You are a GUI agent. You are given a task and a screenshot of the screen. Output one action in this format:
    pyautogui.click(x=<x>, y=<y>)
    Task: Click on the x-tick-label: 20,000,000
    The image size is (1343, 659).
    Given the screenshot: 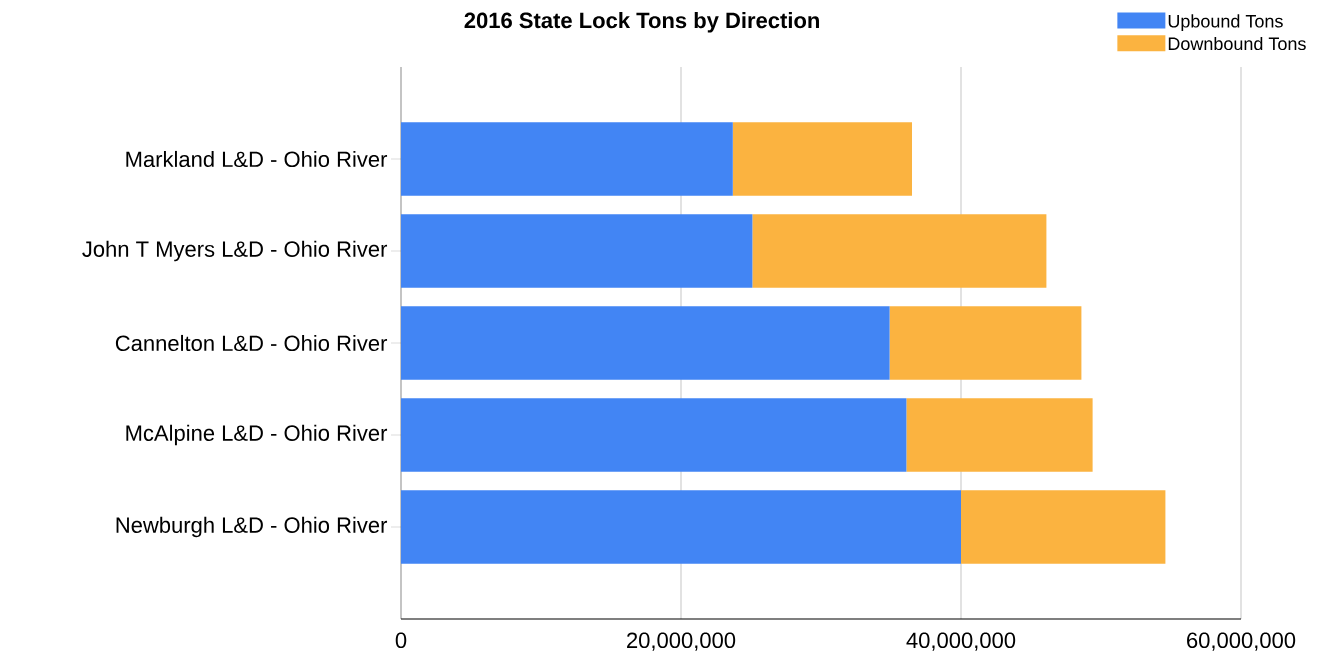 What is the action you would take?
    pyautogui.click(x=681, y=641)
    